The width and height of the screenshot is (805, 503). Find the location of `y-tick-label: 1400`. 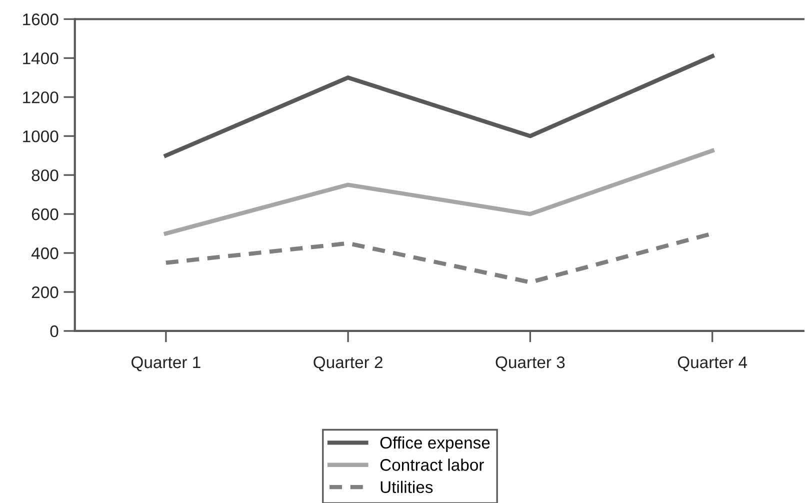

y-tick-label: 1400 is located at coordinates (40, 58).